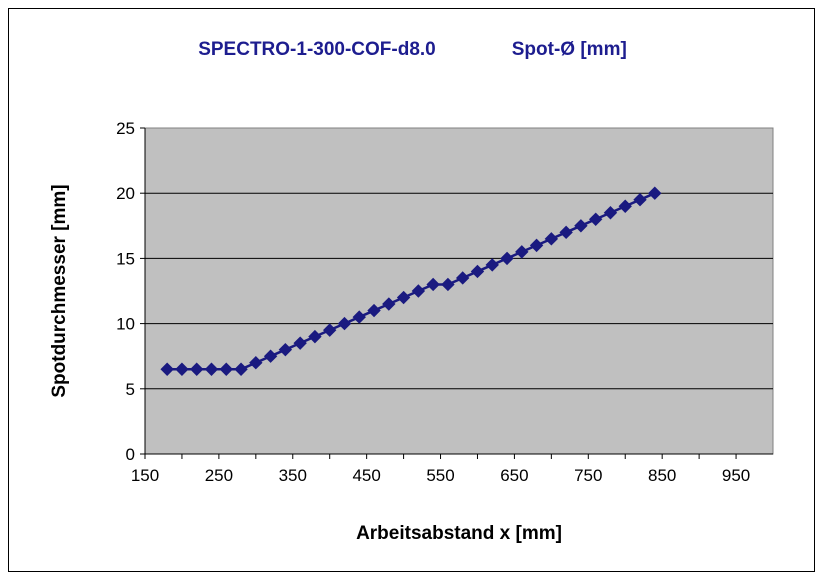 The image size is (826, 581). What do you see at coordinates (59, 290) in the screenshot?
I see `y-axis-title: Spotdurchmesser [mm]` at bounding box center [59, 290].